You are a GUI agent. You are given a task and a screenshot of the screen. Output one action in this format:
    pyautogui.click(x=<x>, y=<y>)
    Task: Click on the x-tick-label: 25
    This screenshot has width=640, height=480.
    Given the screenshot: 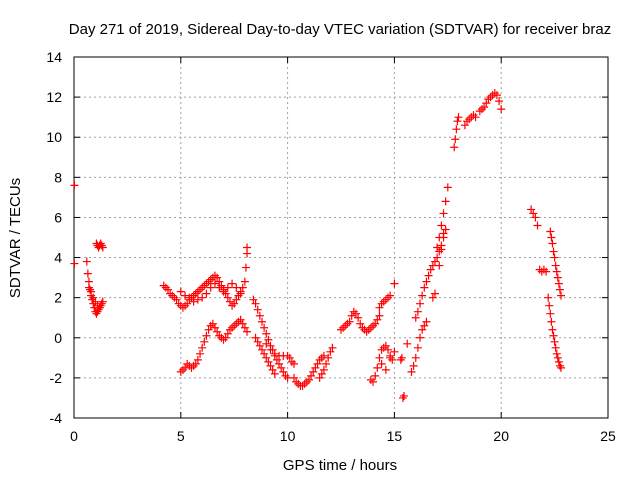 What is the action you would take?
    pyautogui.click(x=608, y=436)
    